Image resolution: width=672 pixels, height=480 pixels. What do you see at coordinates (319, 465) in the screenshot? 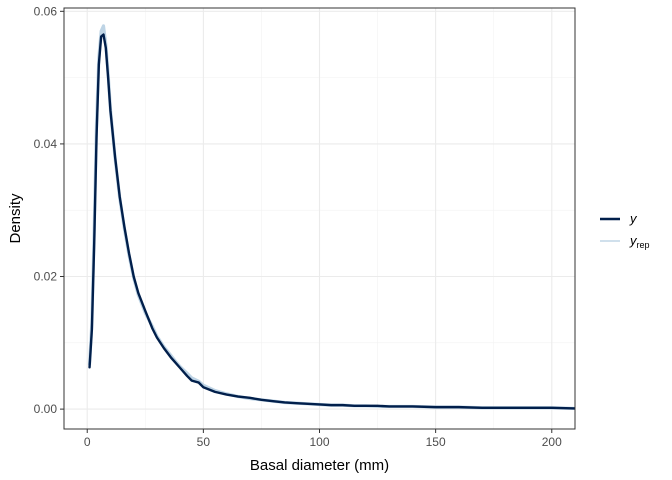
I see `x-axis-title: Basal diameter (mm)` at bounding box center [319, 465].